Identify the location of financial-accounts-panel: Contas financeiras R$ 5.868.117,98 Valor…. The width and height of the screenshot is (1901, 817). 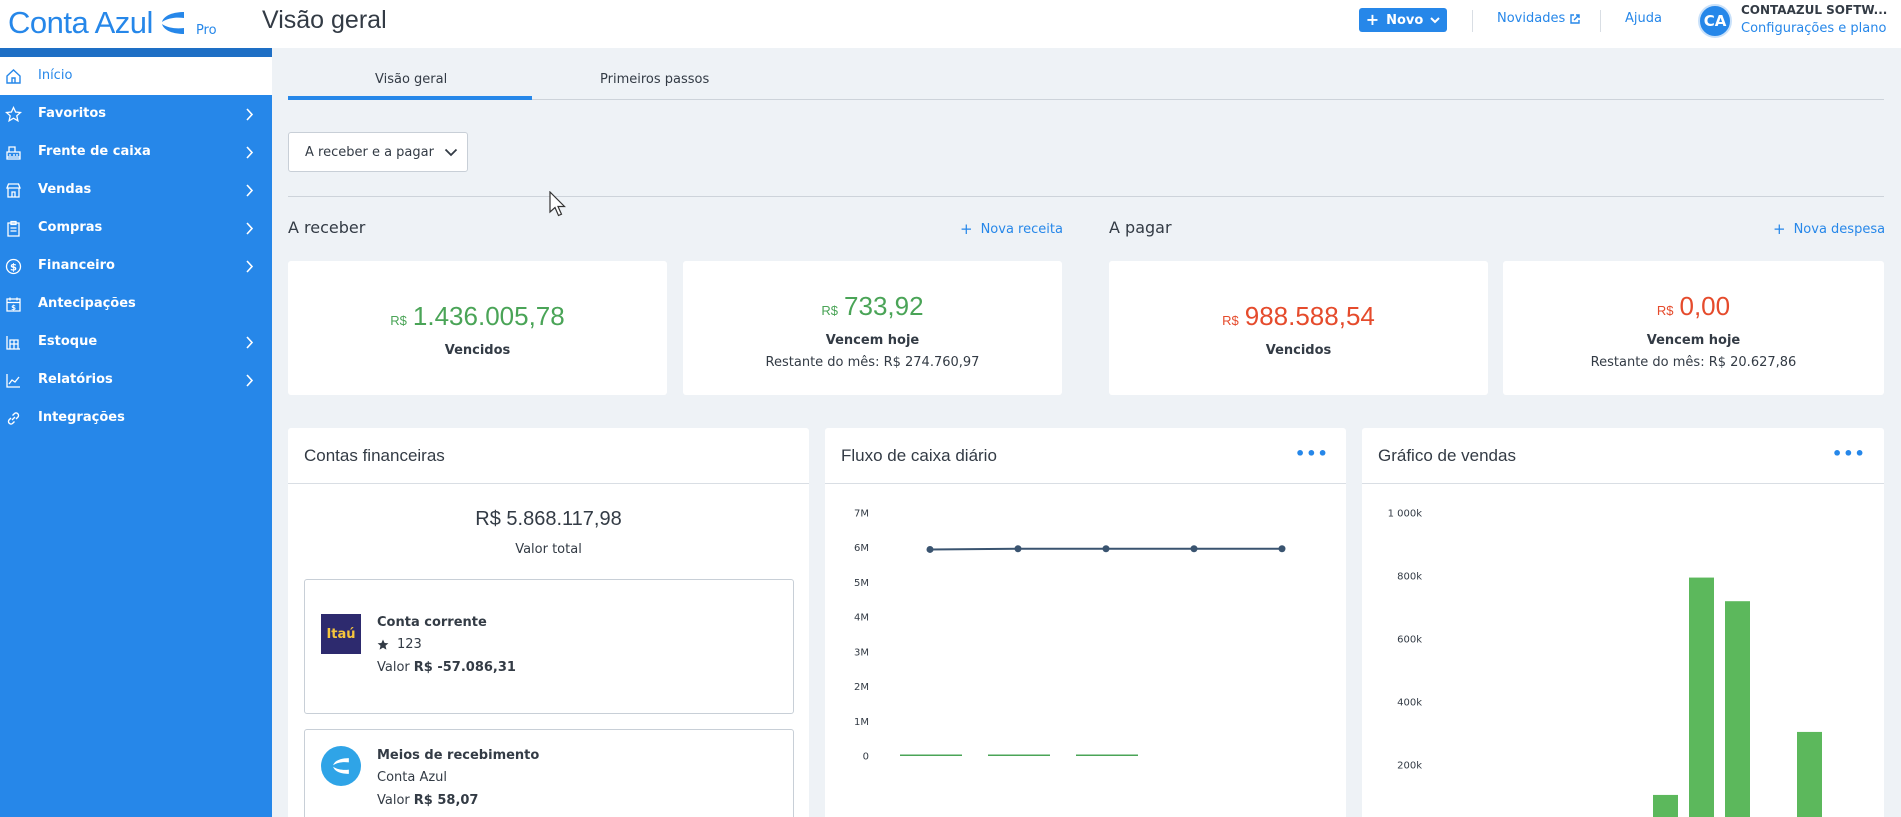
(548, 622).